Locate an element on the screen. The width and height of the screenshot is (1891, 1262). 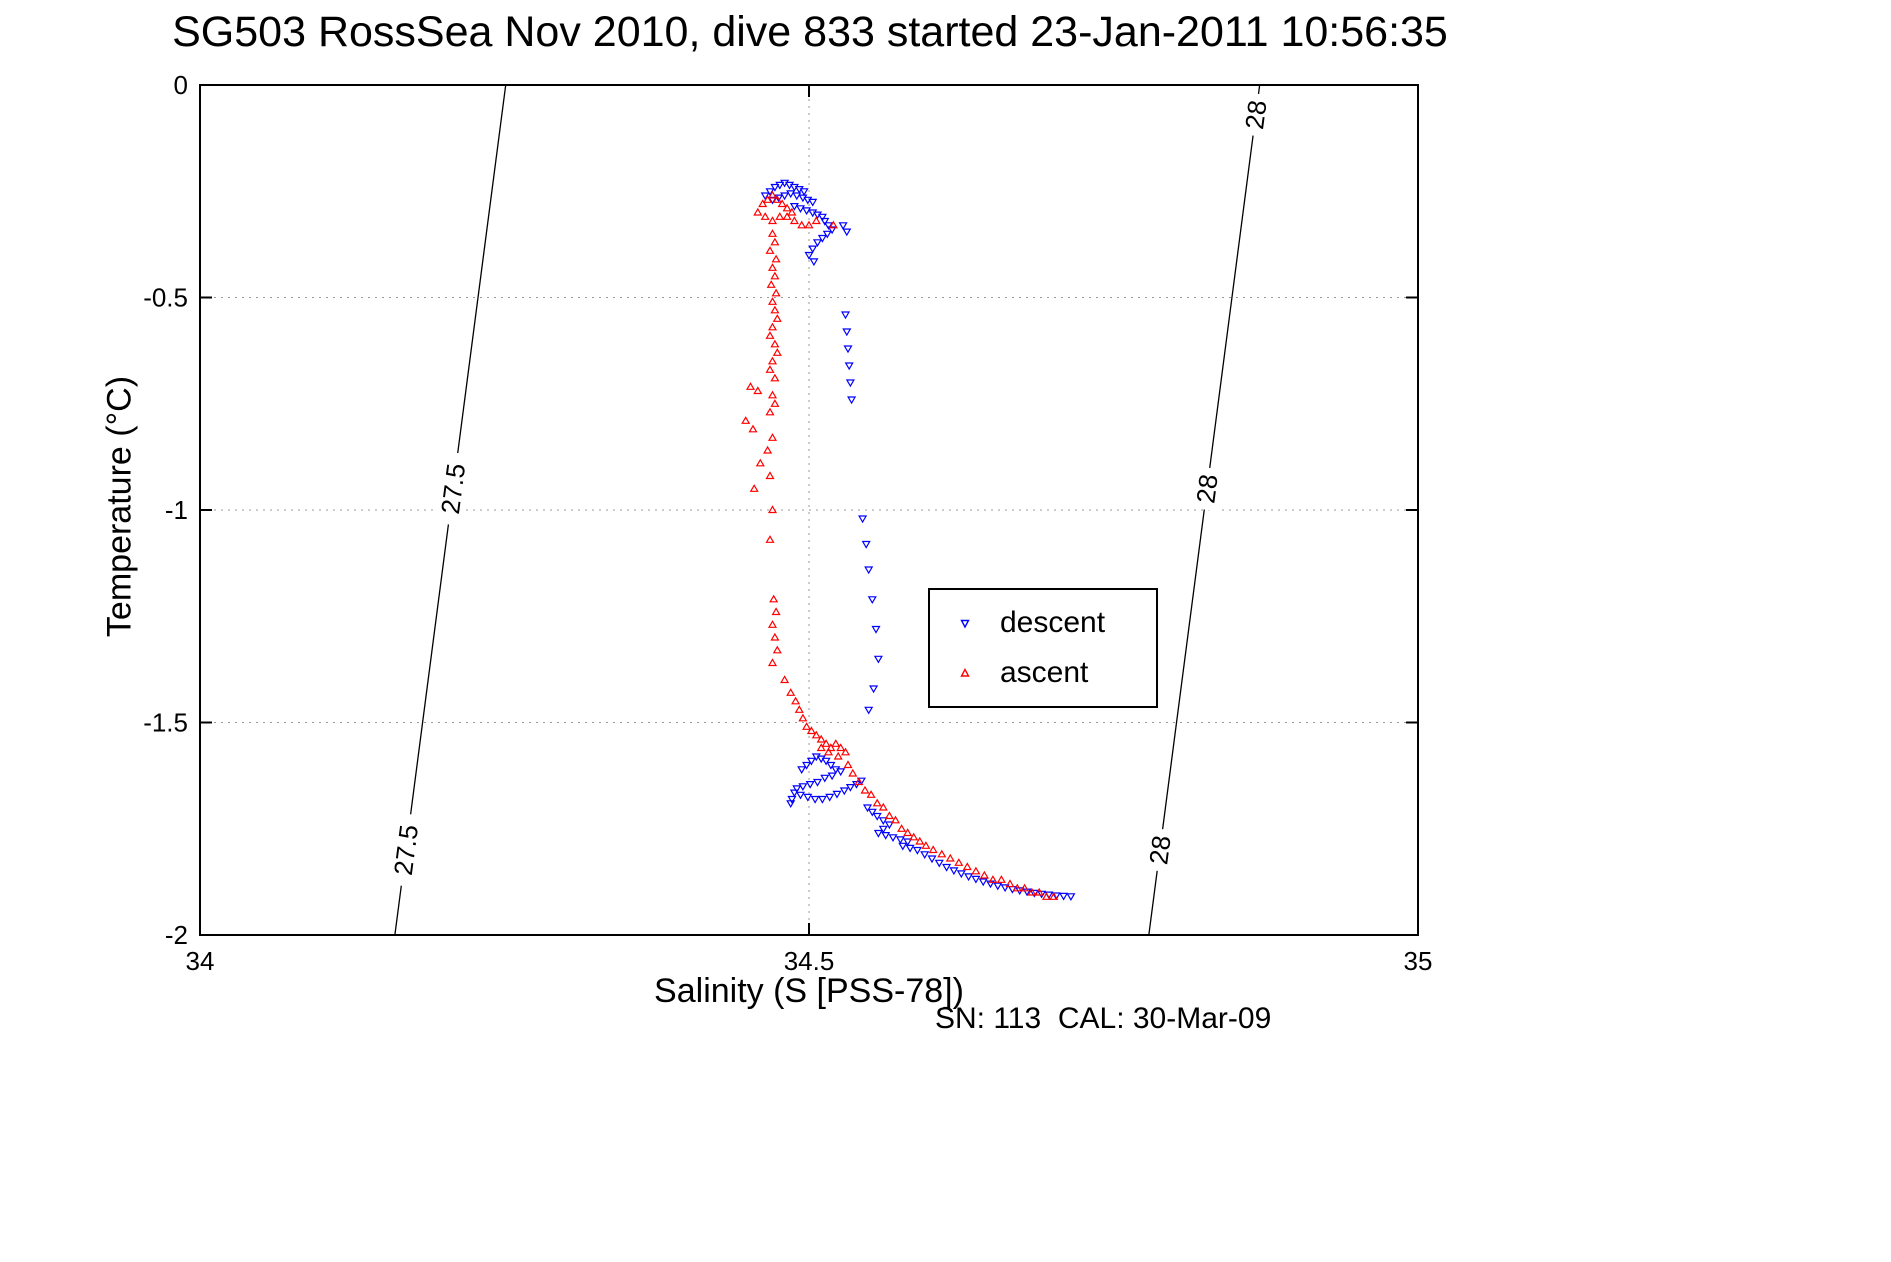
svg-text: 35 is located at coordinates (1418, 961).